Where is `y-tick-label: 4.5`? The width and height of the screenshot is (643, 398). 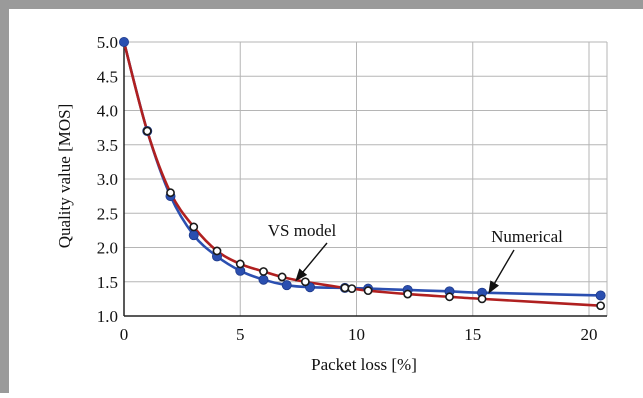
y-tick-label: 4.5 is located at coordinates (107, 76).